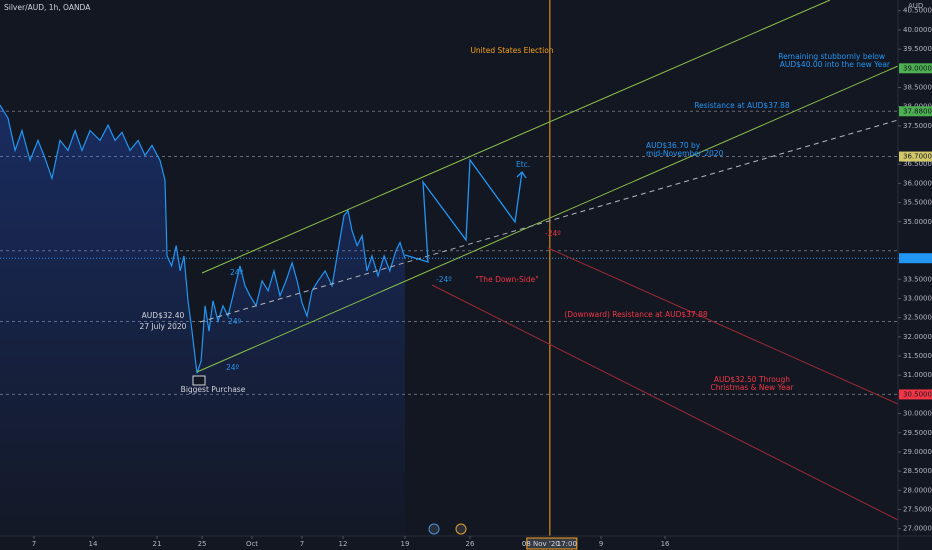  What do you see at coordinates (521, 174) in the screenshot?
I see `arrow-head` at bounding box center [521, 174].